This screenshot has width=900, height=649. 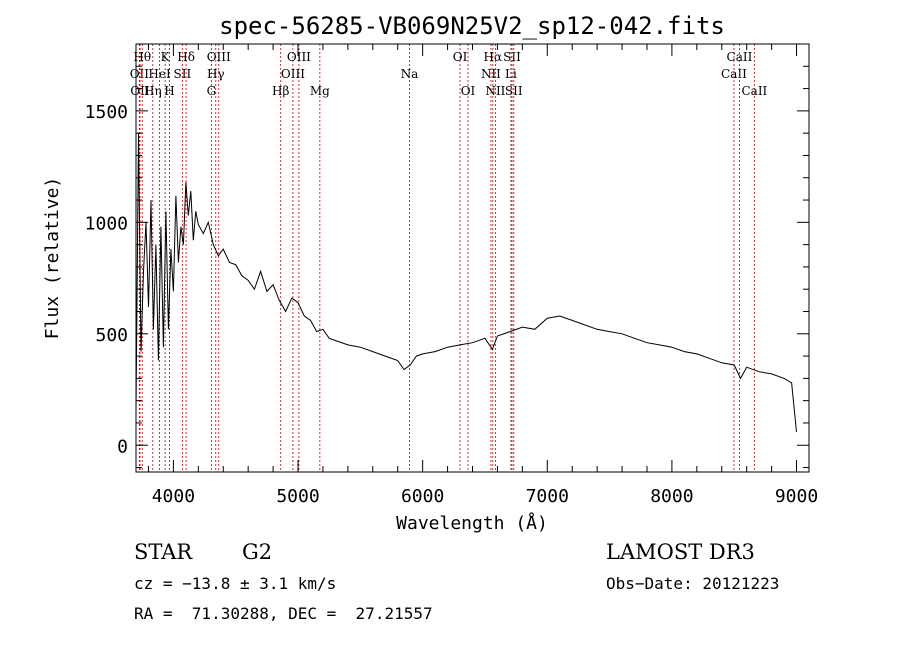 What do you see at coordinates (493, 57) in the screenshot?
I see `marker-label-20: Hα` at bounding box center [493, 57].